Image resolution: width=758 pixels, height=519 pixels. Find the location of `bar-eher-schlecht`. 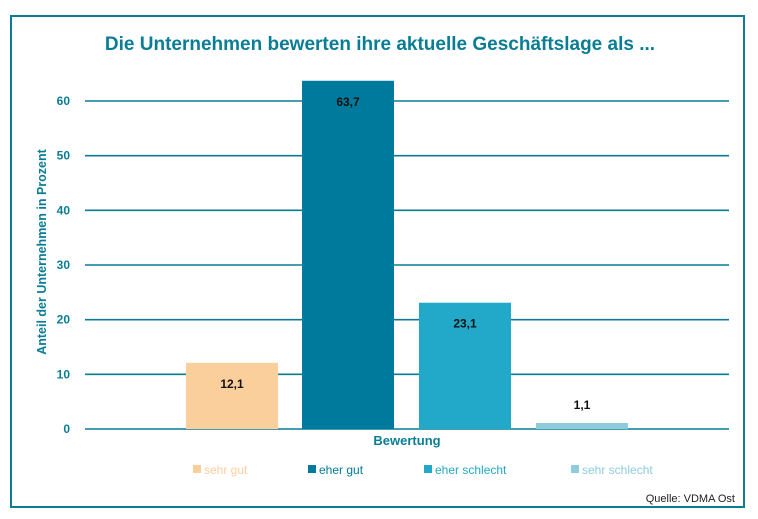

bar-eher-schlecht is located at coordinates (465, 365).